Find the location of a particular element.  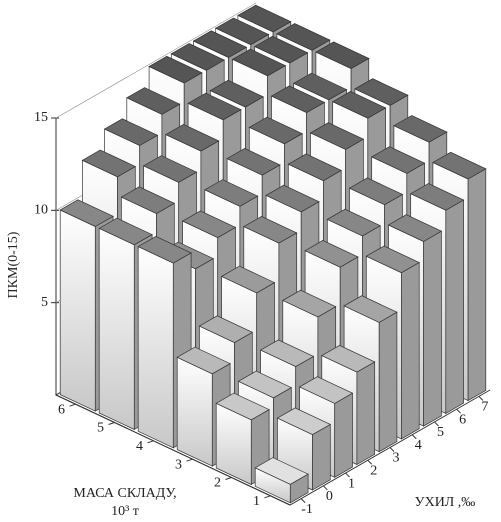

x-tick-label: 4 is located at coordinates (418, 445).